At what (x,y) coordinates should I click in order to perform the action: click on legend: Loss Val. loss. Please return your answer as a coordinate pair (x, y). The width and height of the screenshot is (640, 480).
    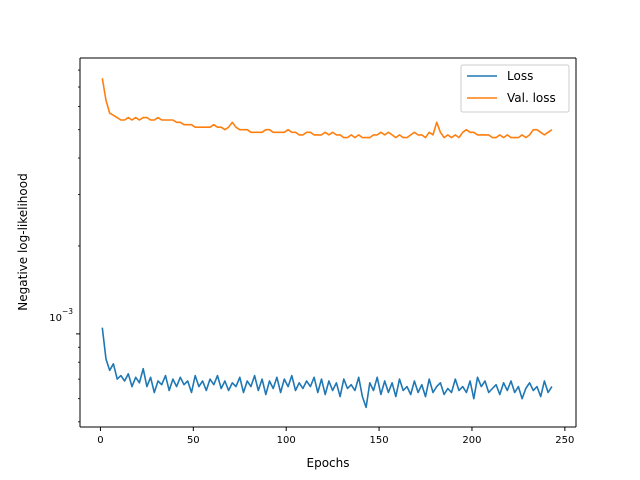
    Looking at the image, I should click on (515, 88).